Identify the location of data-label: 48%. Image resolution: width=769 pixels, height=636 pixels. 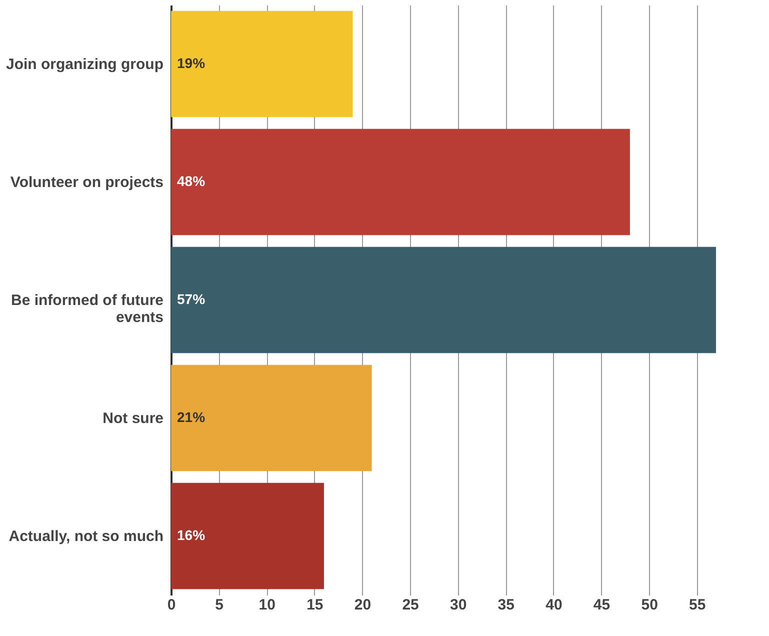
(191, 181).